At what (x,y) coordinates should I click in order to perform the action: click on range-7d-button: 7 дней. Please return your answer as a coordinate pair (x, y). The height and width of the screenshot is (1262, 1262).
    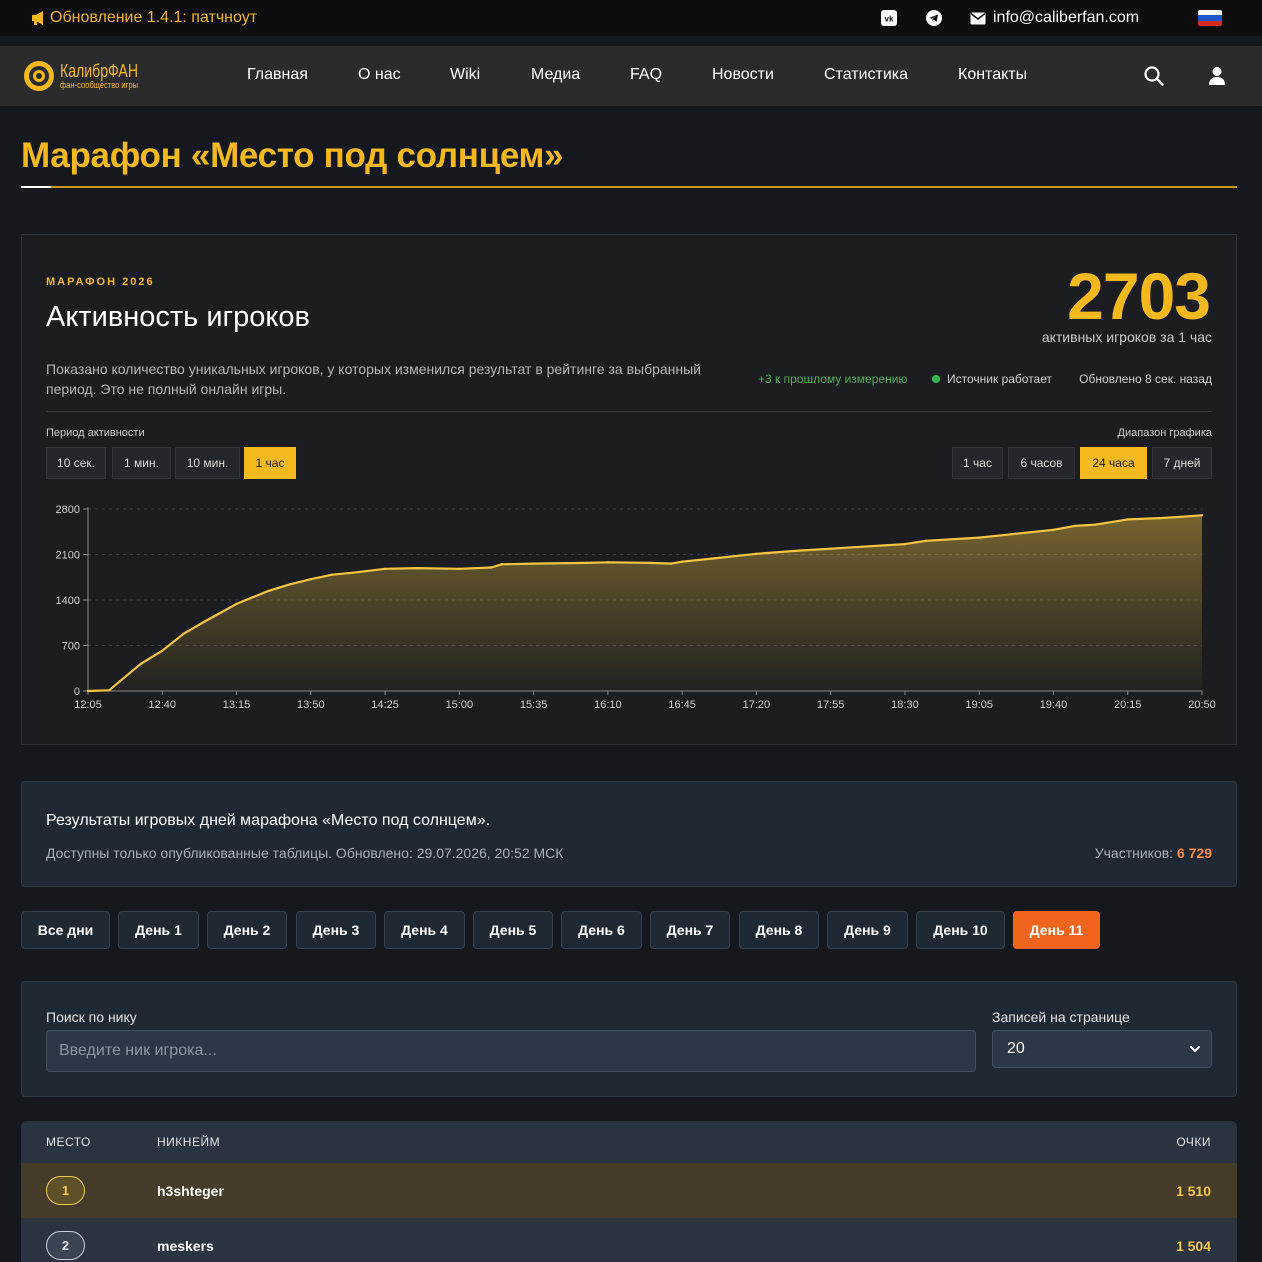
    Looking at the image, I should click on (1182, 463).